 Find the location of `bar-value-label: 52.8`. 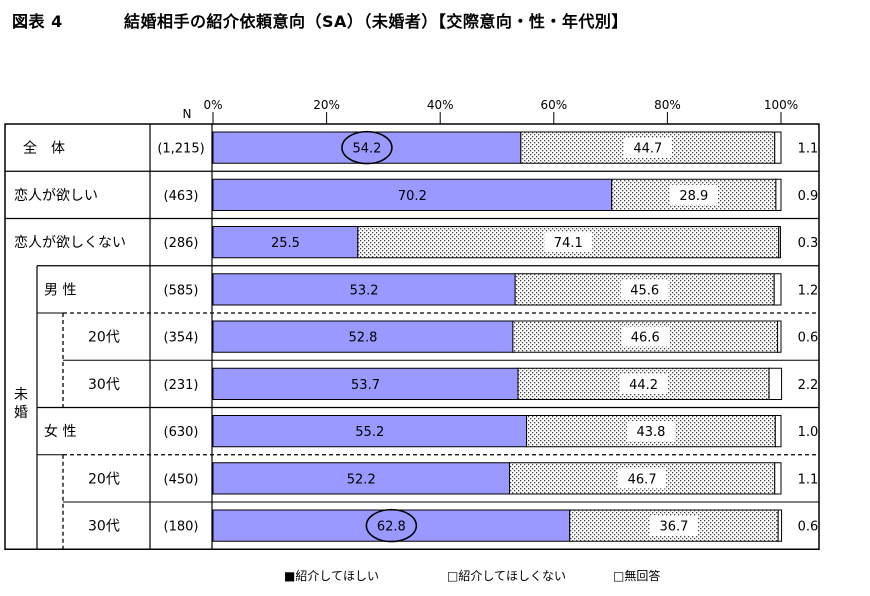

bar-value-label: 52.8 is located at coordinates (362, 338).